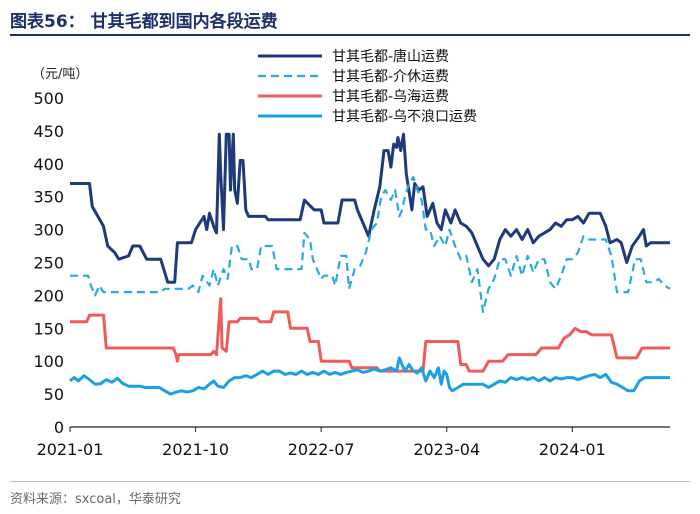 Image resolution: width=700 pixels, height=514 pixels. What do you see at coordinates (54, 394) in the screenshot?
I see `y-tick-label: 50` at bounding box center [54, 394].